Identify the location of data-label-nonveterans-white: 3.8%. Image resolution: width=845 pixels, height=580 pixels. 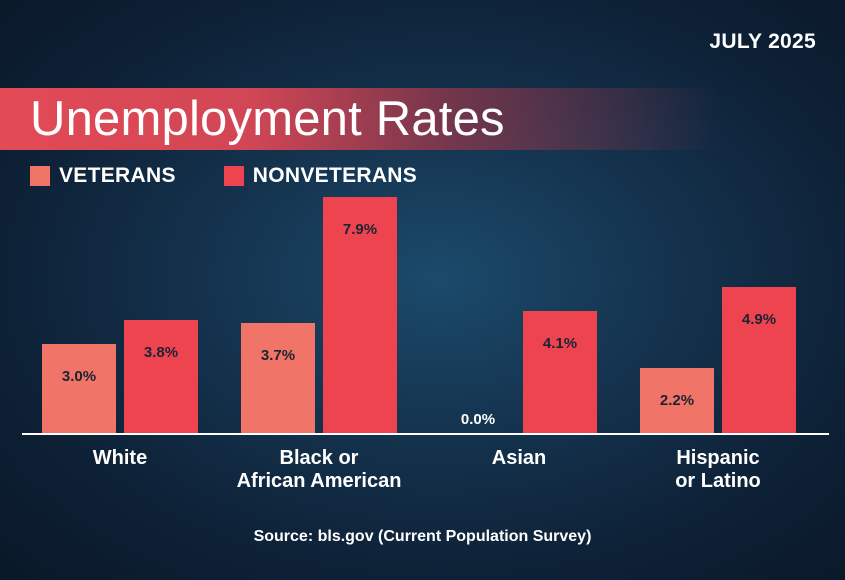
(161, 352).